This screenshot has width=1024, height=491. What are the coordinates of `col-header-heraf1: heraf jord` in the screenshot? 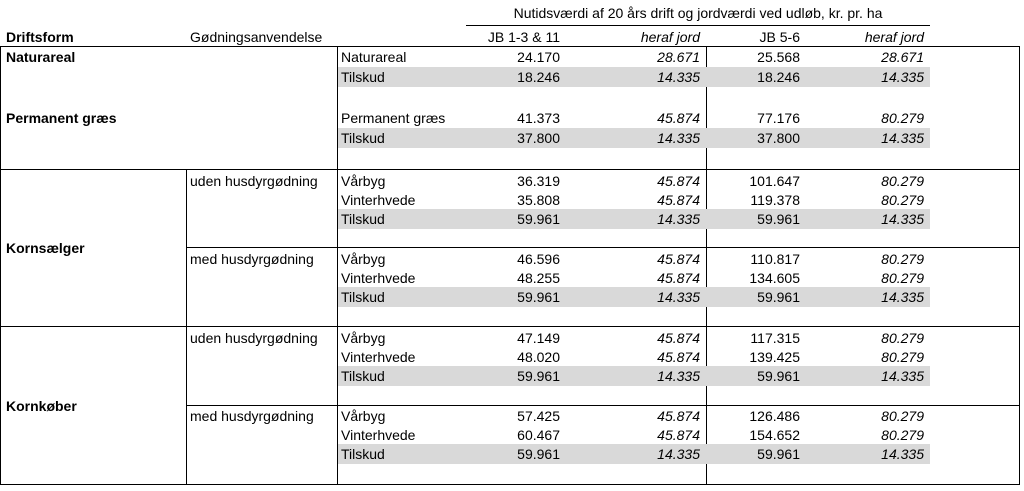 It's located at (670, 37).